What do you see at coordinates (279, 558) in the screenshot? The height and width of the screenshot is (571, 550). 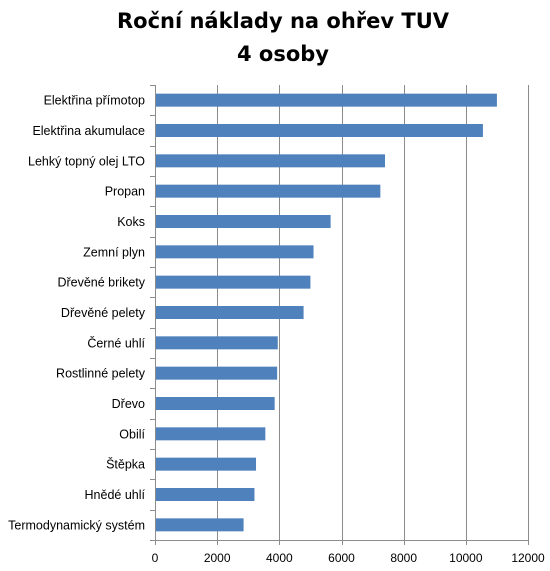 I see `x-tick-label-4000: 4000` at bounding box center [279, 558].